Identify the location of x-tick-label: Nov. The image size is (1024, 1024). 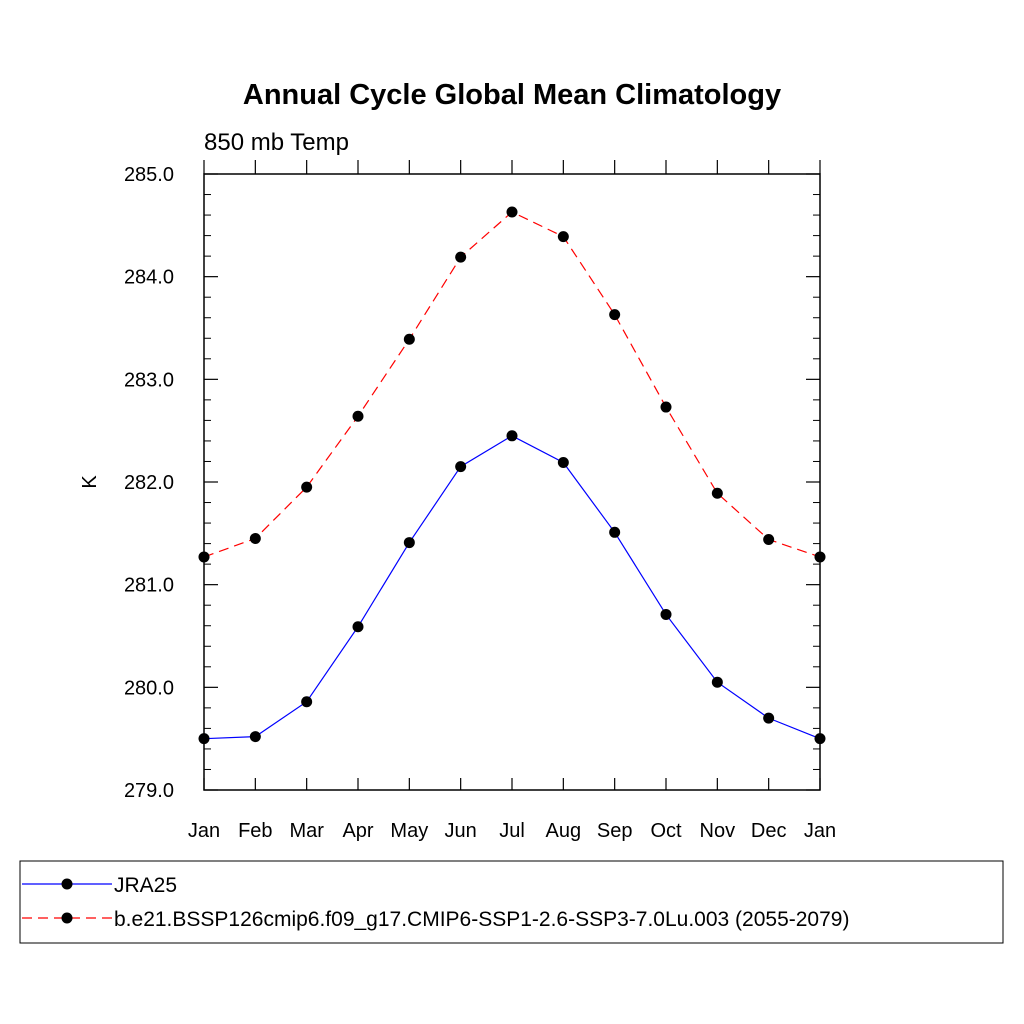
(718, 831).